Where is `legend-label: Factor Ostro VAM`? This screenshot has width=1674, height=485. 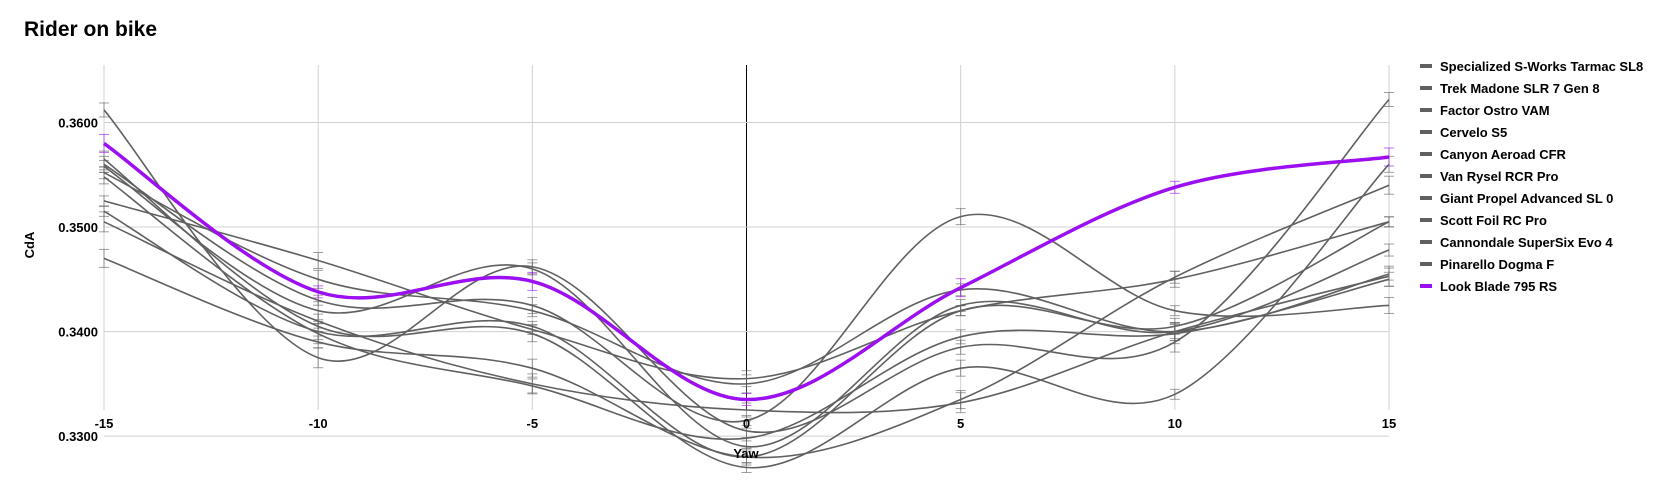 legend-label: Factor Ostro VAM is located at coordinates (1495, 110).